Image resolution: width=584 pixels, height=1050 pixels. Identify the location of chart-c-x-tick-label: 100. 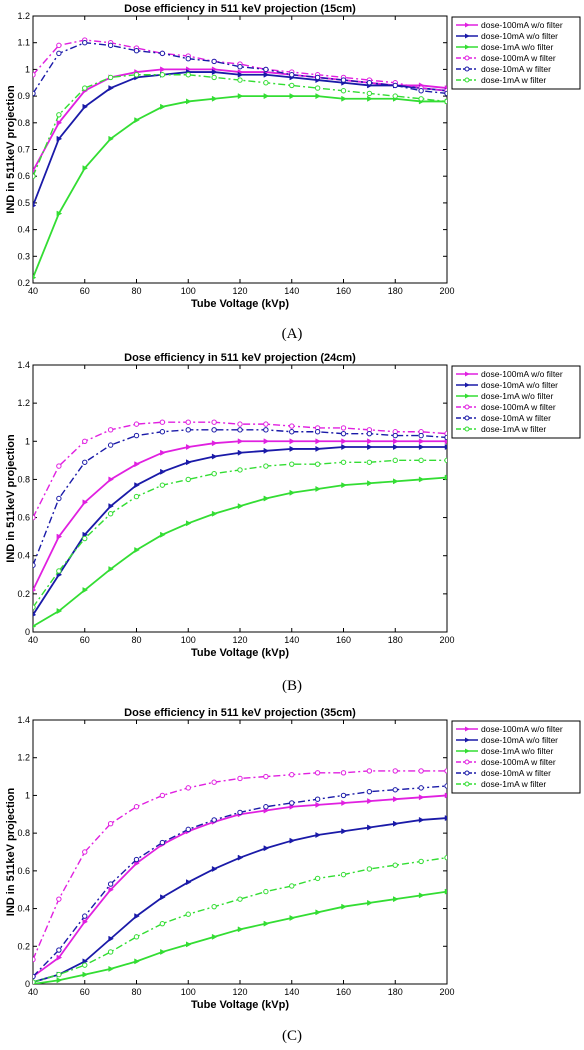
(188, 992).